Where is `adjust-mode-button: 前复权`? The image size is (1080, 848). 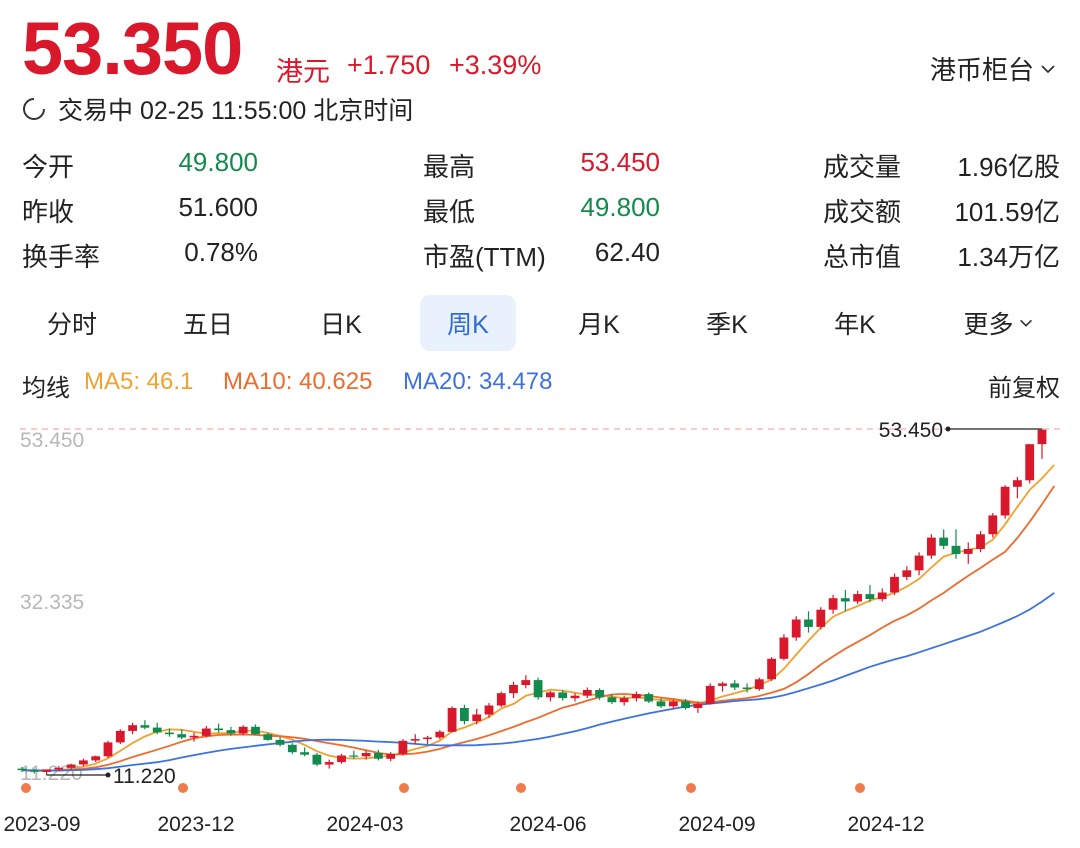
adjust-mode-button: 前复权 is located at coordinates (1024, 388).